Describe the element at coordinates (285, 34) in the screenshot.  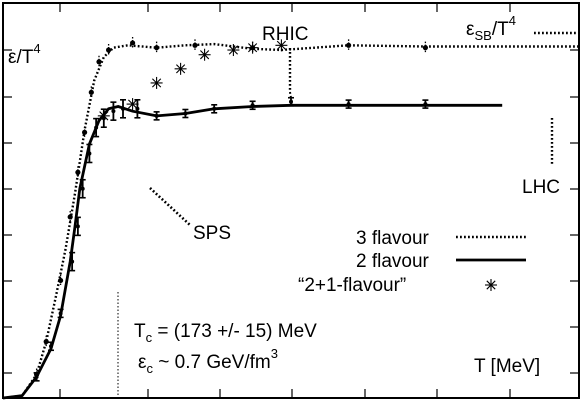
I see `rhic-label: RHIC` at that location.